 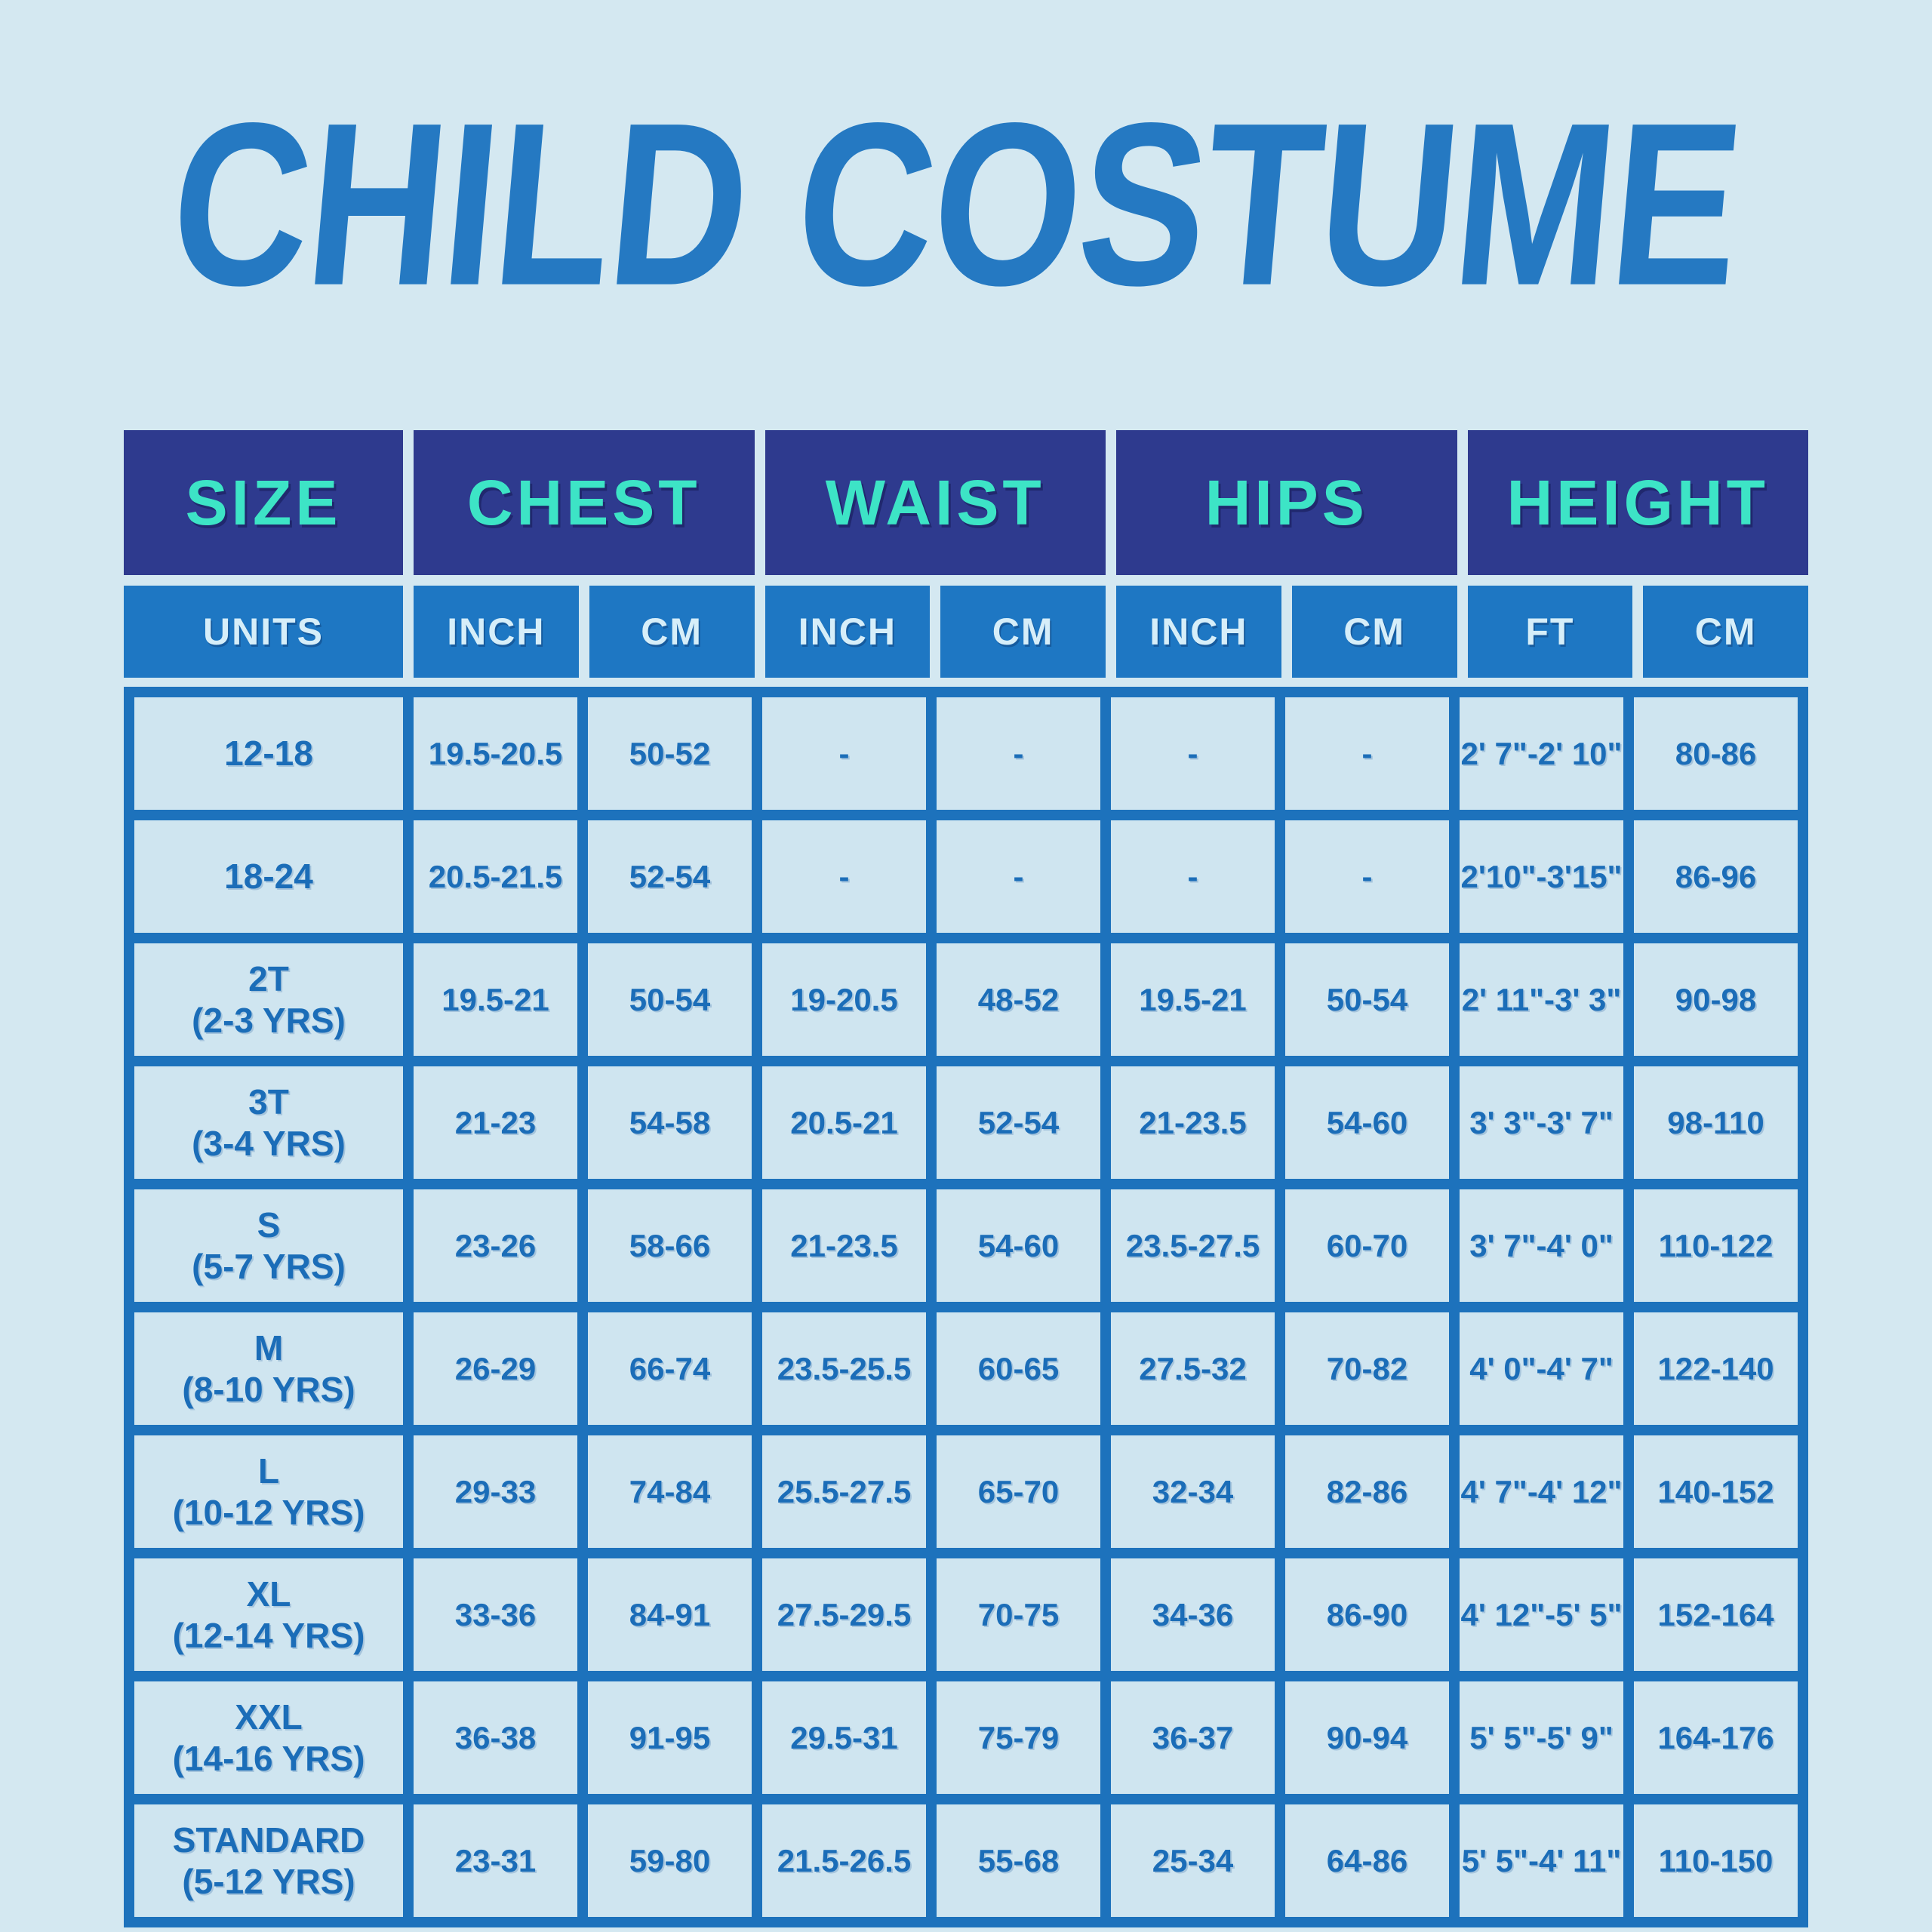 I want to click on unit-cell-waist-cm: CM, so click(x=1023, y=632).